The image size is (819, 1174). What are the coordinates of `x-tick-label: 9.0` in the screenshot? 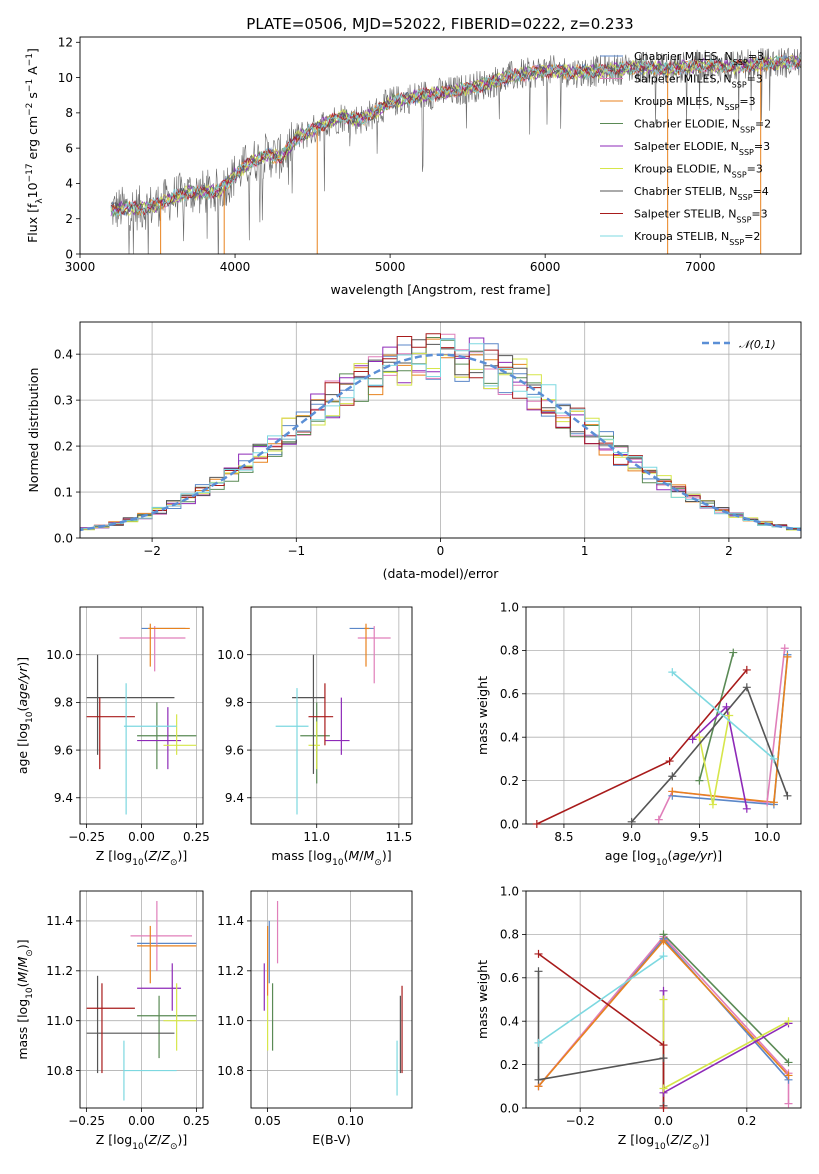 It's located at (631, 837).